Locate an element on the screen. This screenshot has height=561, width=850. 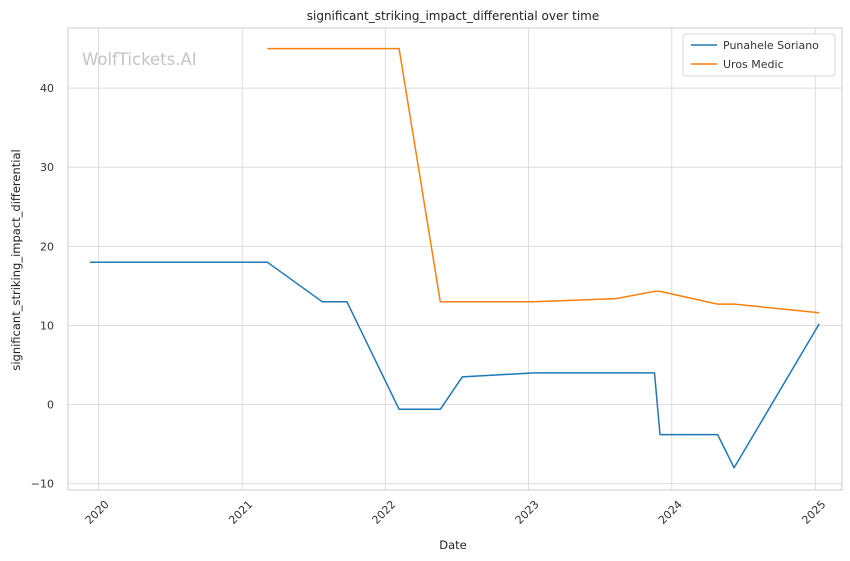
y-tick-label: 30 is located at coordinates (47, 167).